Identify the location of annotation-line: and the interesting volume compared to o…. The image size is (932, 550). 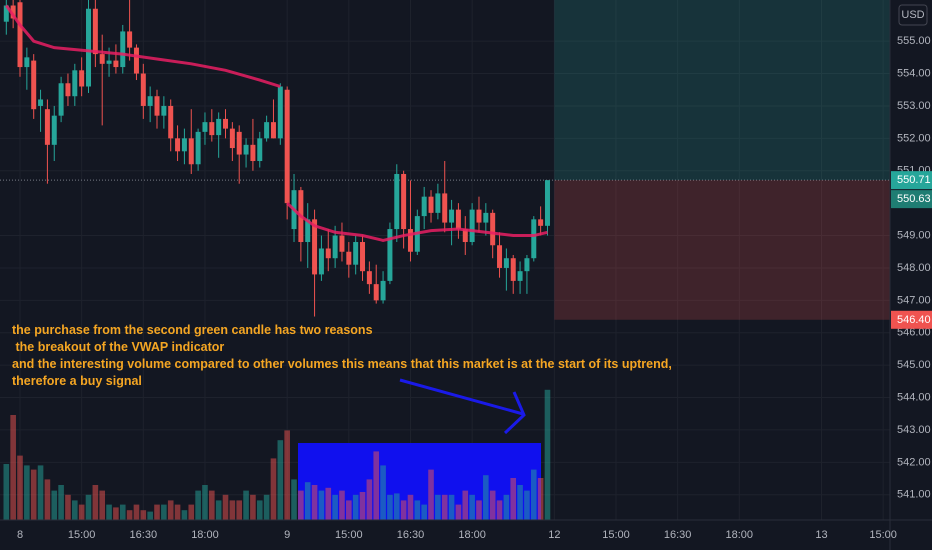
(342, 364).